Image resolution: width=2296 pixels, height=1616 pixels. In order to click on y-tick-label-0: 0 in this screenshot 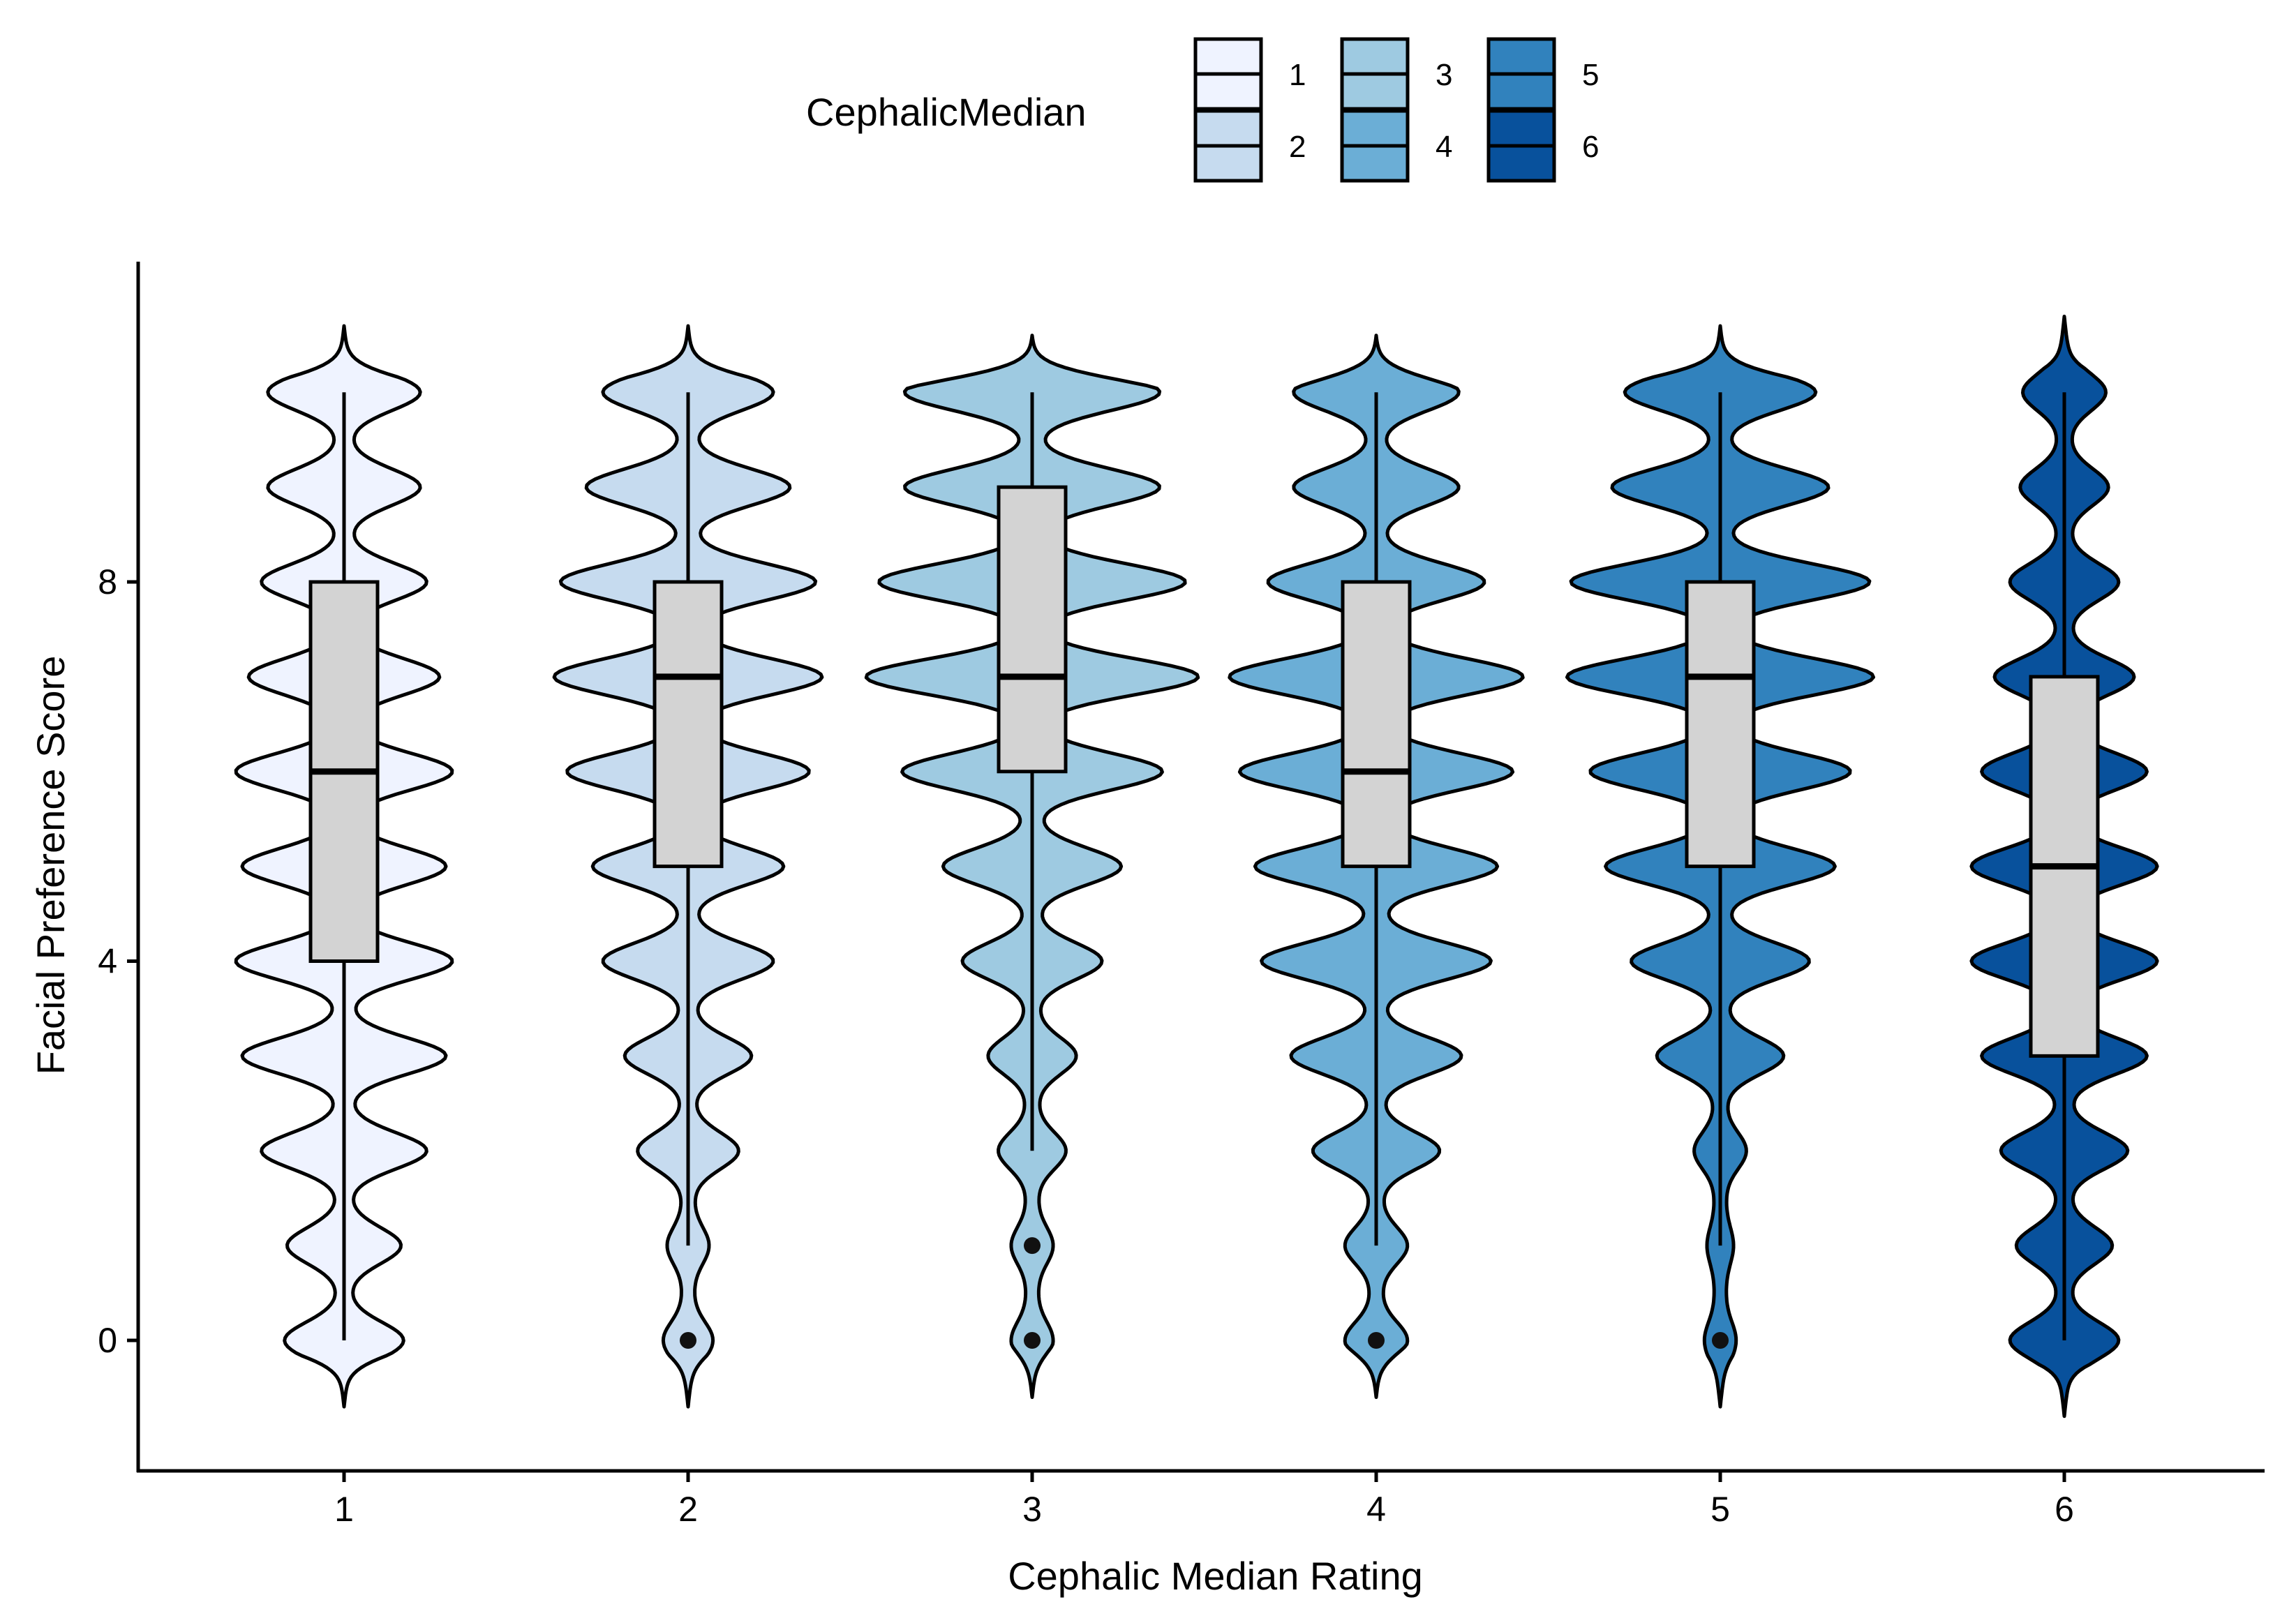, I will do `click(107, 1340)`.